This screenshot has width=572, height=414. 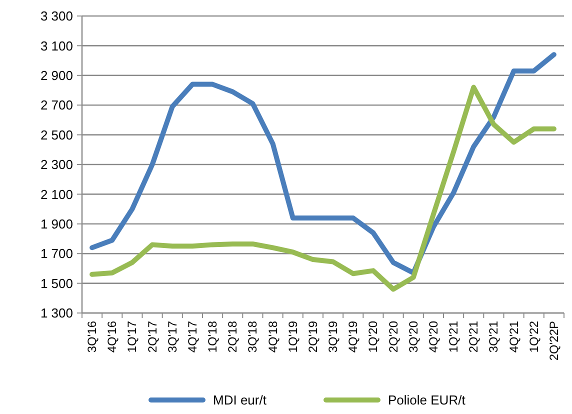 I want to click on x-tick-label: 4Q'21, so click(x=513, y=336).